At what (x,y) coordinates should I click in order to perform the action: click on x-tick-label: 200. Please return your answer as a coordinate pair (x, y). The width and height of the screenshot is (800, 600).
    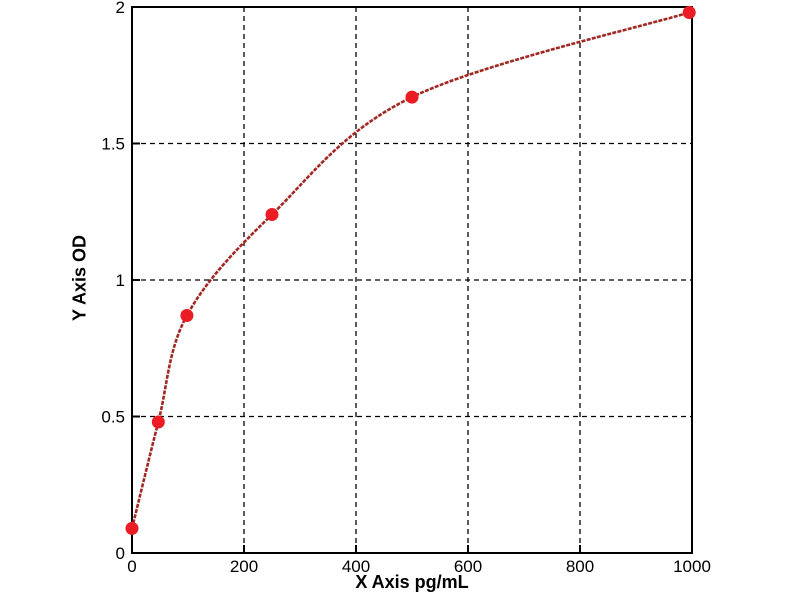
    Looking at the image, I should click on (244, 566).